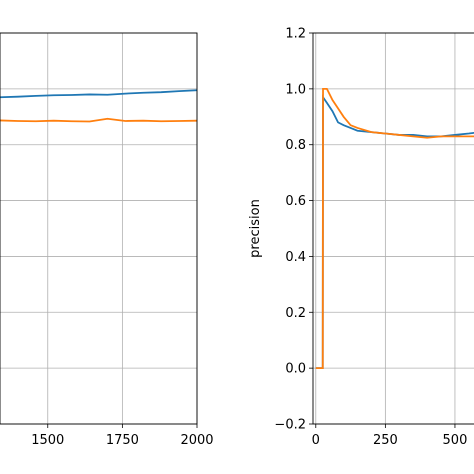 This screenshot has width=474, height=474. What do you see at coordinates (295, 34) in the screenshot?
I see `y-tick-label: 1.2` at bounding box center [295, 34].